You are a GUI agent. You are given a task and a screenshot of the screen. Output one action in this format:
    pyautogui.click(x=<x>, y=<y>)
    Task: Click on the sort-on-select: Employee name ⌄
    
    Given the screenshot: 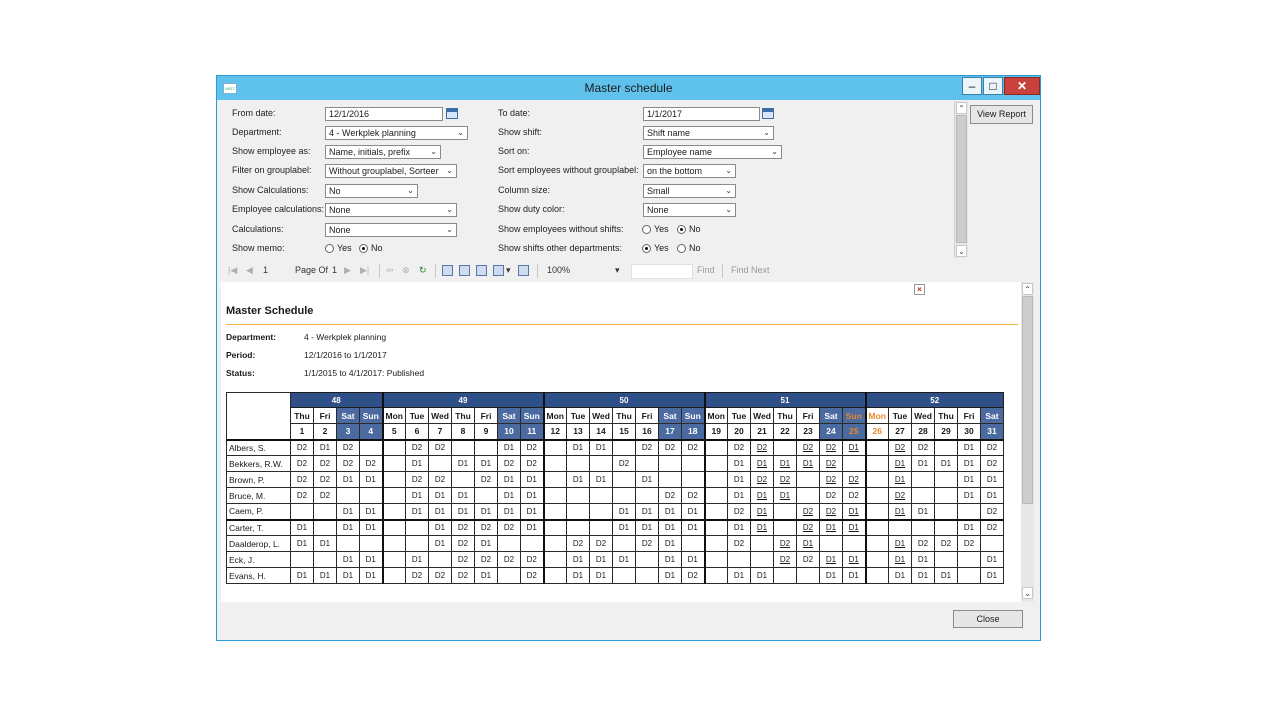 What is the action you would take?
    pyautogui.click(x=712, y=152)
    